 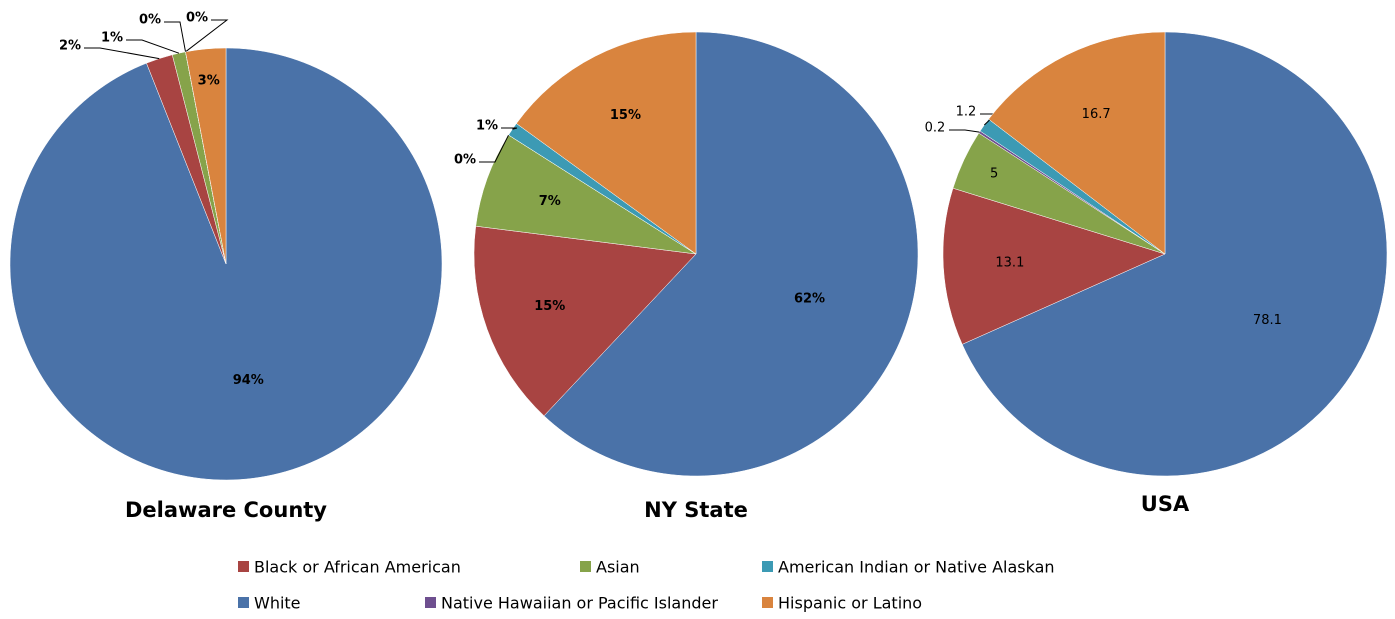 I want to click on data-label: 2%, so click(x=70, y=46).